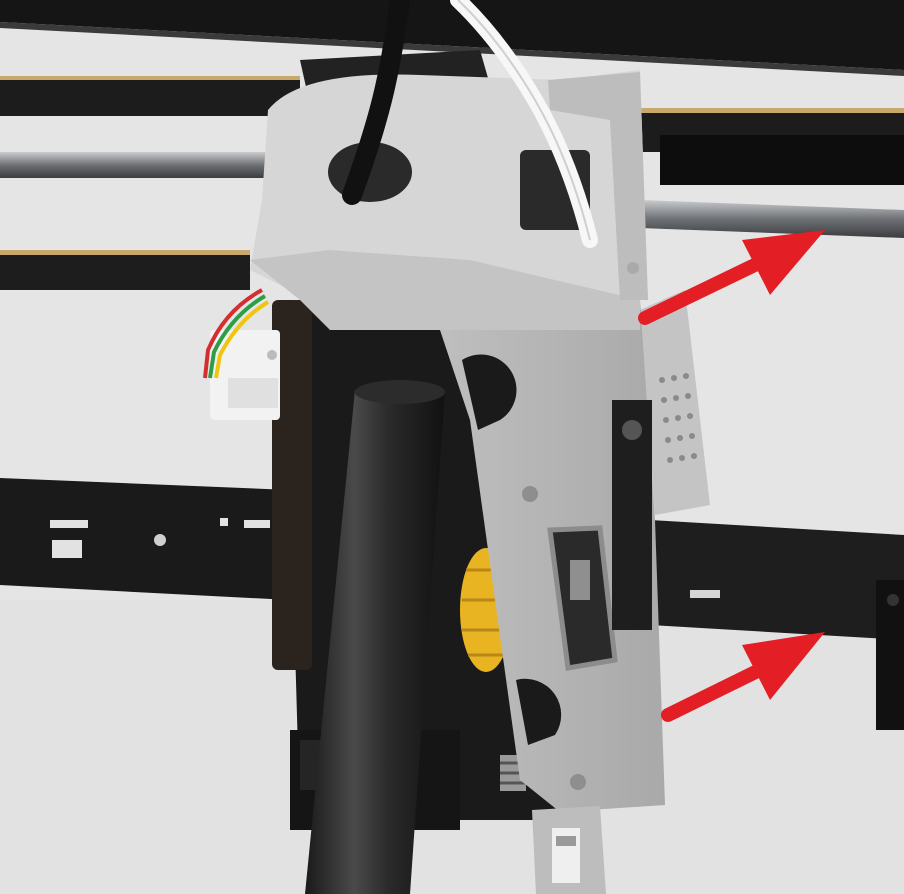 This screenshot has height=894, width=904. I want to click on white-filament-edge, so click(524, 120).